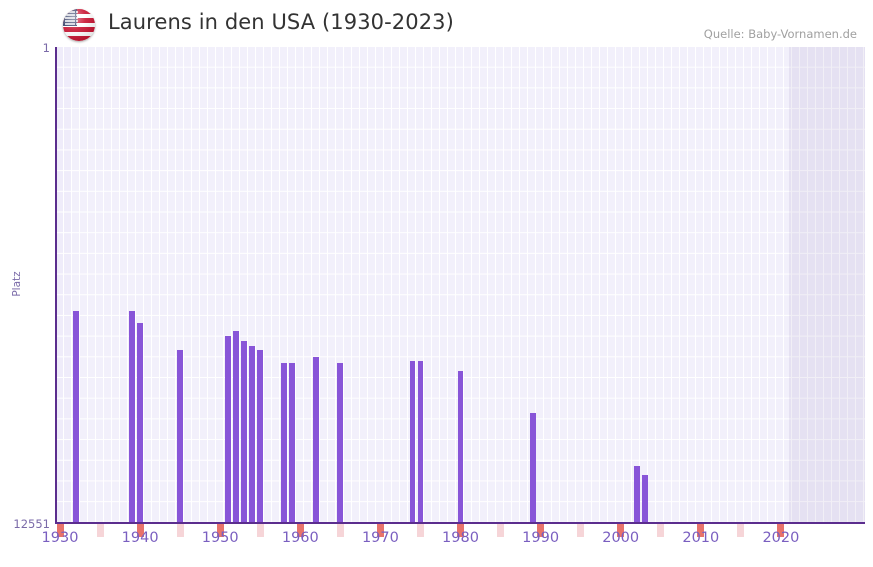 The height and width of the screenshot is (567, 873). I want to click on page-title: Laurens in den USA (1930-2023), so click(281, 22).